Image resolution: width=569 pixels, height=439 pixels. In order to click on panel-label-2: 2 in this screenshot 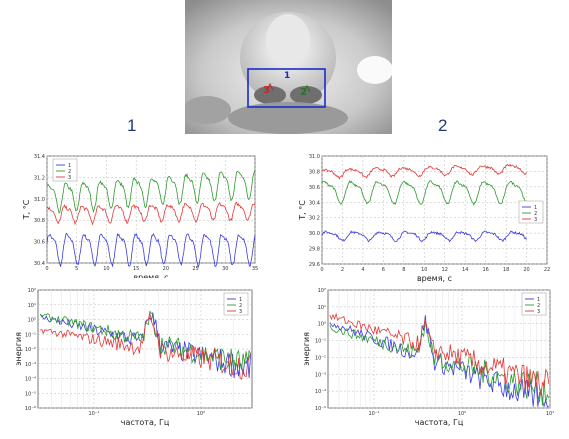, I will do `click(443, 125)`.